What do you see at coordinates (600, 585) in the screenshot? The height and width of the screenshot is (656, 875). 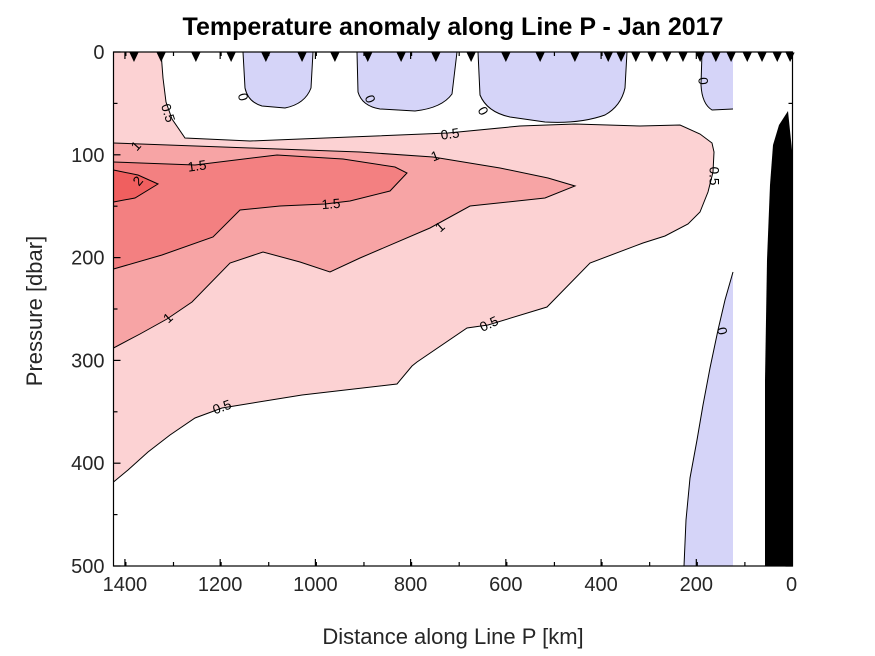 I see `x-tick-label: 400` at bounding box center [600, 585].